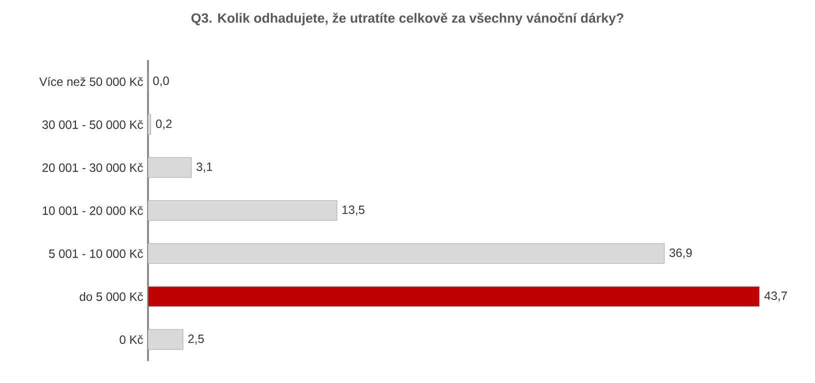 Image resolution: width=815 pixels, height=383 pixels. I want to click on chart-title: Q3. Kolik odhadujete, že utratíte celkově za všechny vánoční dárky?, so click(407, 19).